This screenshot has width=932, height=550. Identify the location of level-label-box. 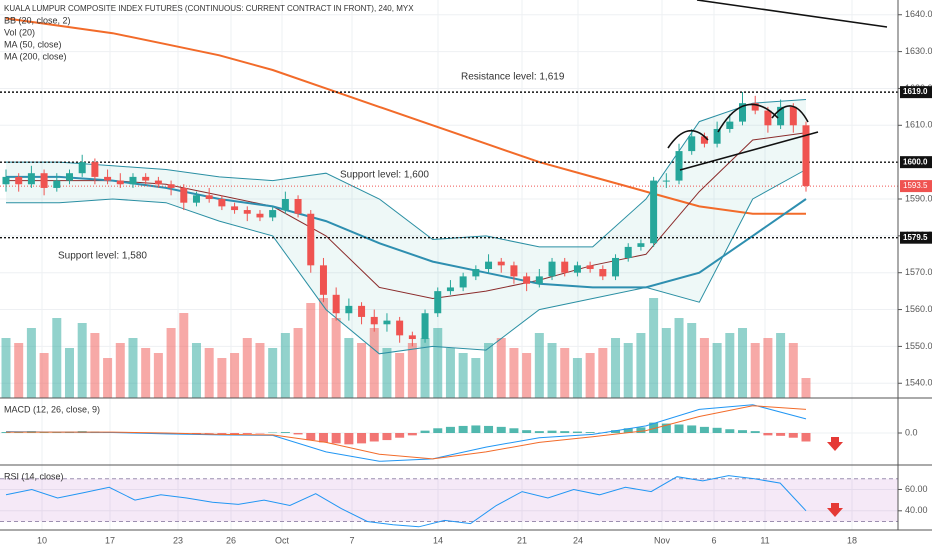
(916, 237).